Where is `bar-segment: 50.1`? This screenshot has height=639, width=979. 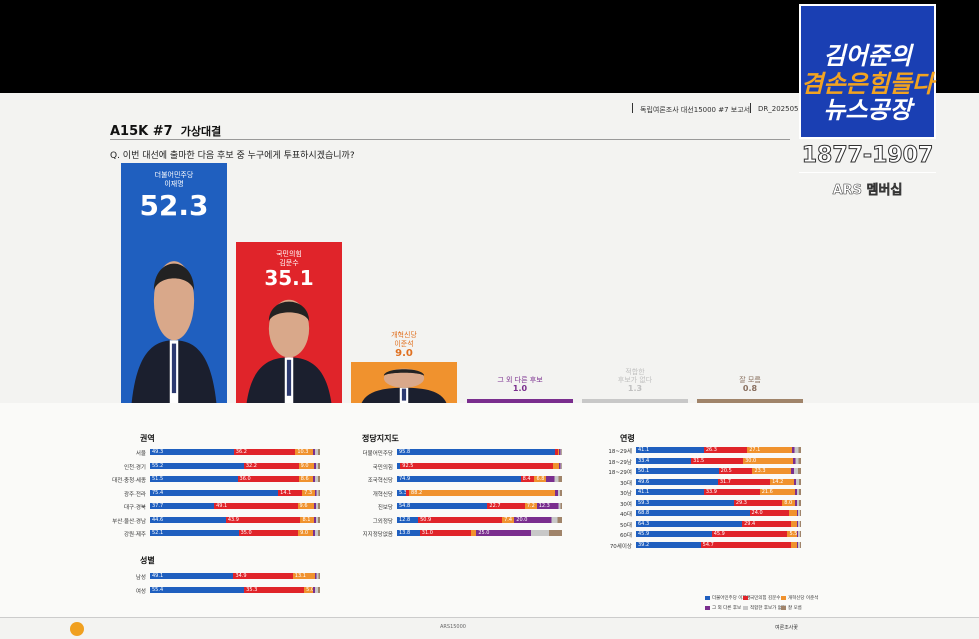 bar-segment: 50.1 is located at coordinates (677, 471).